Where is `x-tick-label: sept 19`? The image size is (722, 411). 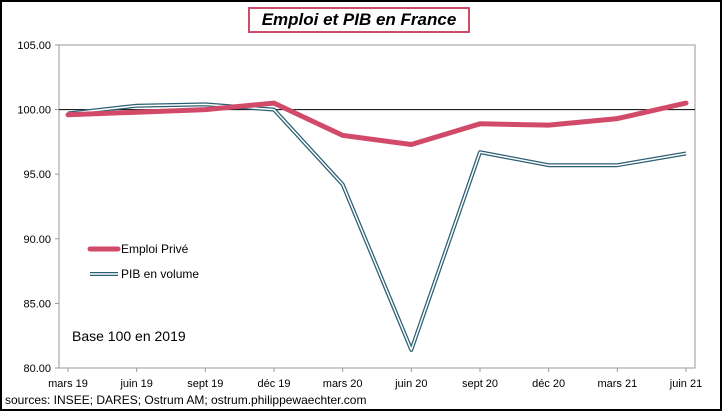
x-tick-label: sept 19 is located at coordinates (205, 384).